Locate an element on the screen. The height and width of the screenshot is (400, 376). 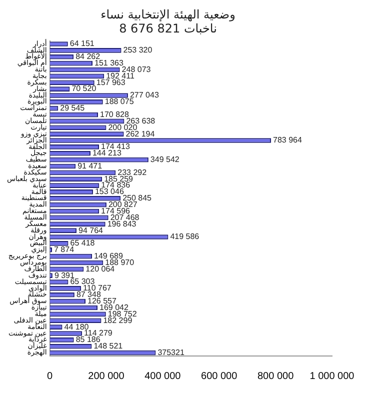
data-label: 153 046 is located at coordinates (109, 191).